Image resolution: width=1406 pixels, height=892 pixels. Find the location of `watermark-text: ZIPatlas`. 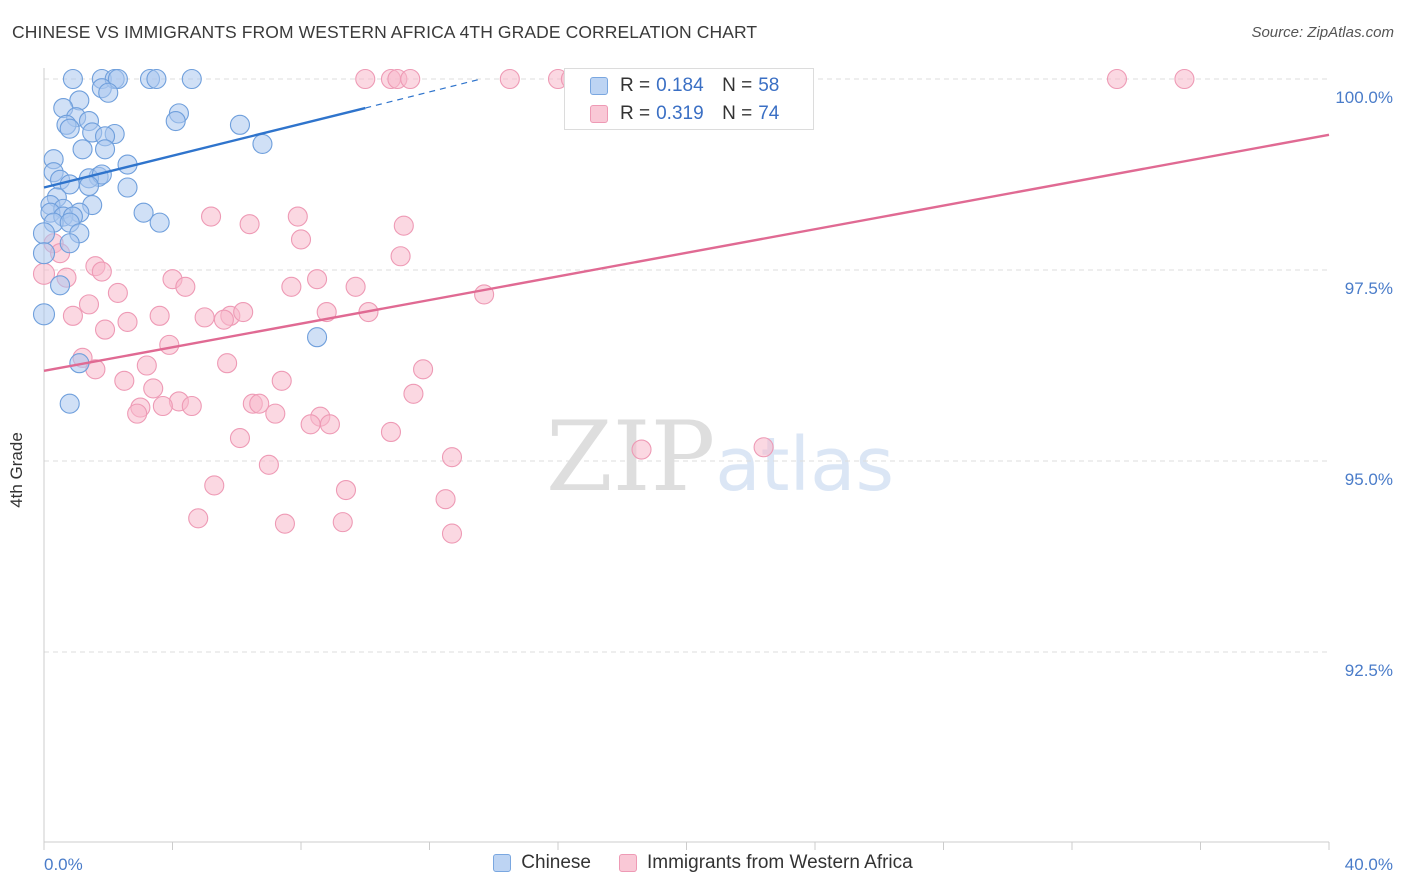

watermark-text: ZIPatlas is located at coordinates (720, 457).